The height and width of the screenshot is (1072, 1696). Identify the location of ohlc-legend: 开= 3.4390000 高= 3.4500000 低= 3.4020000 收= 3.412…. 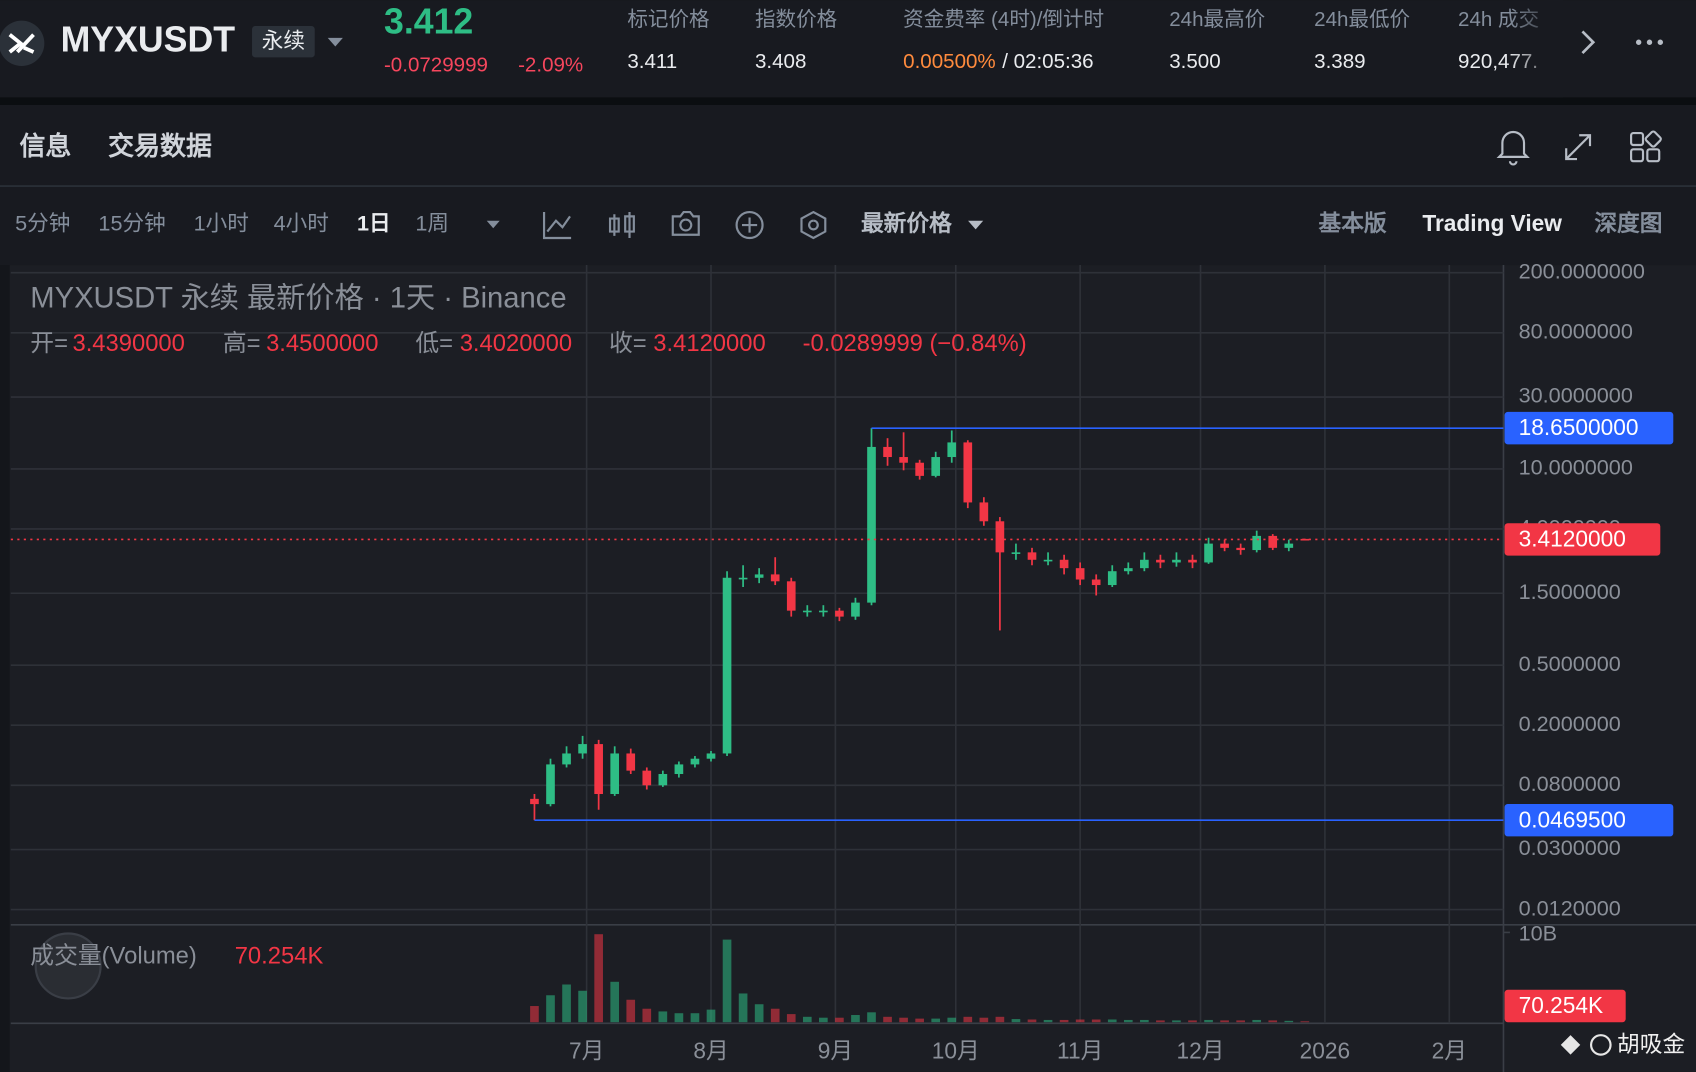
(528, 343).